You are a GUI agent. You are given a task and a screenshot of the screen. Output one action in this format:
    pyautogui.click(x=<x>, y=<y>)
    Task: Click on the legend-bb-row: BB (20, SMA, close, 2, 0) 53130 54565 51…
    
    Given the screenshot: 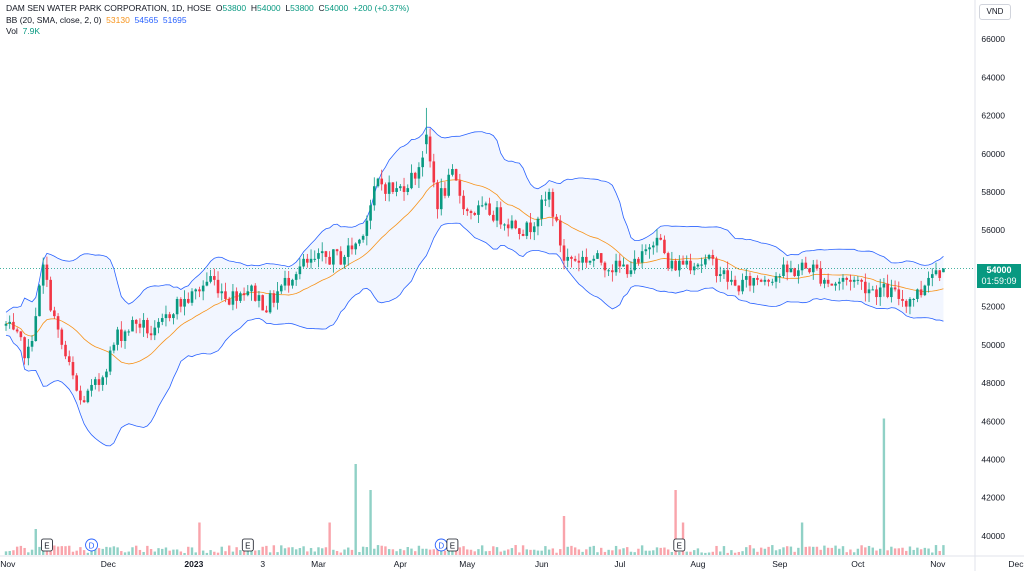 What is the action you would take?
    pyautogui.click(x=207, y=21)
    